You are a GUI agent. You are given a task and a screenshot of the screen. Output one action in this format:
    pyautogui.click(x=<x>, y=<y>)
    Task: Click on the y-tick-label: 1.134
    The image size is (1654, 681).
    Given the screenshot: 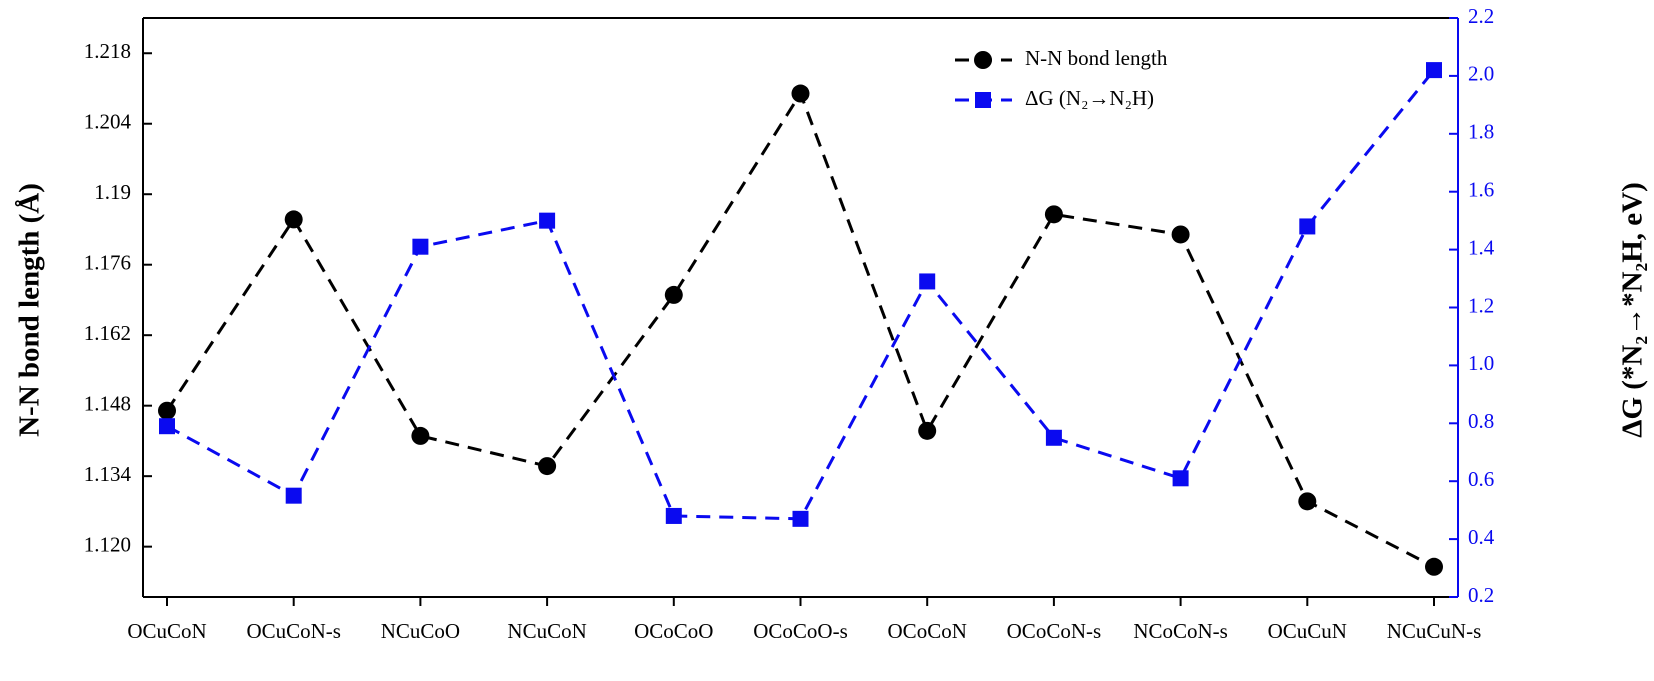 What is the action you would take?
    pyautogui.click(x=108, y=474)
    